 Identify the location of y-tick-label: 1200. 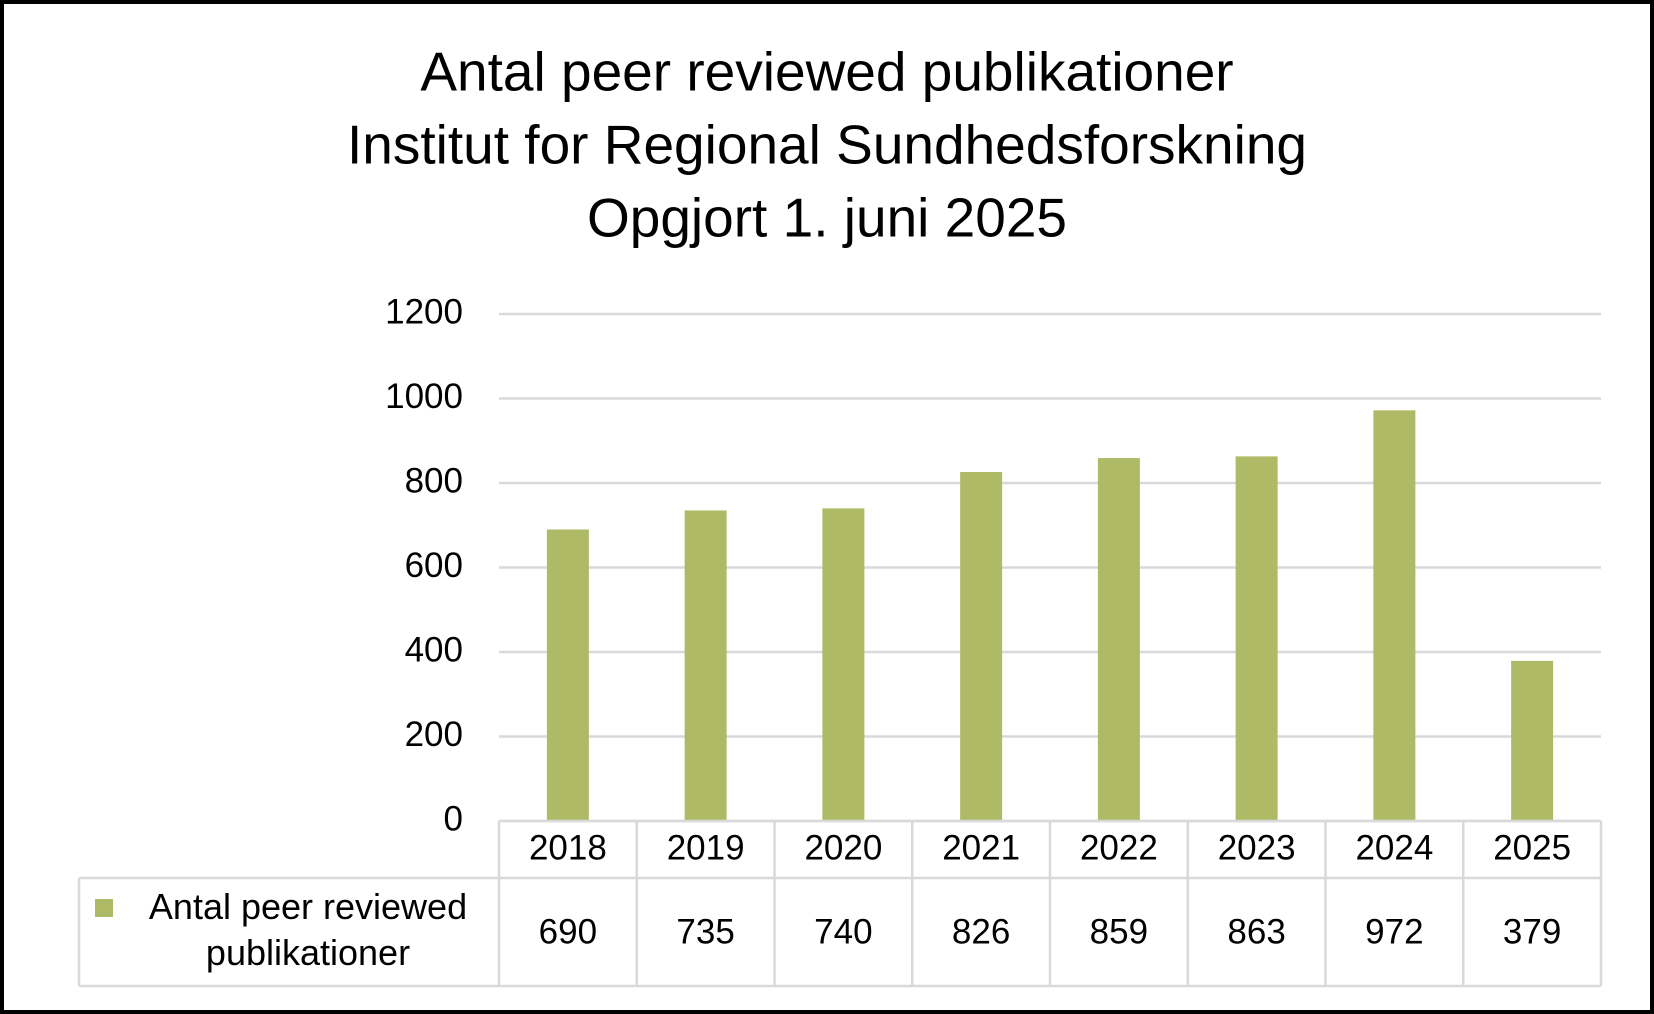
(424, 311).